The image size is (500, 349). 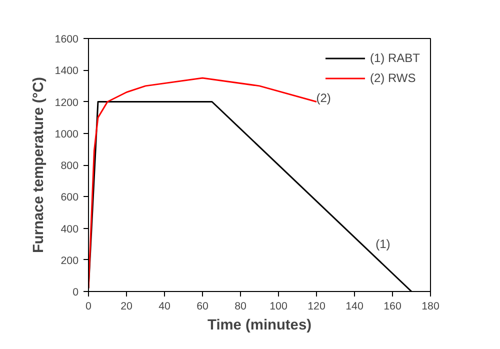 I want to click on y-tick-label: 0, so click(x=75, y=292).